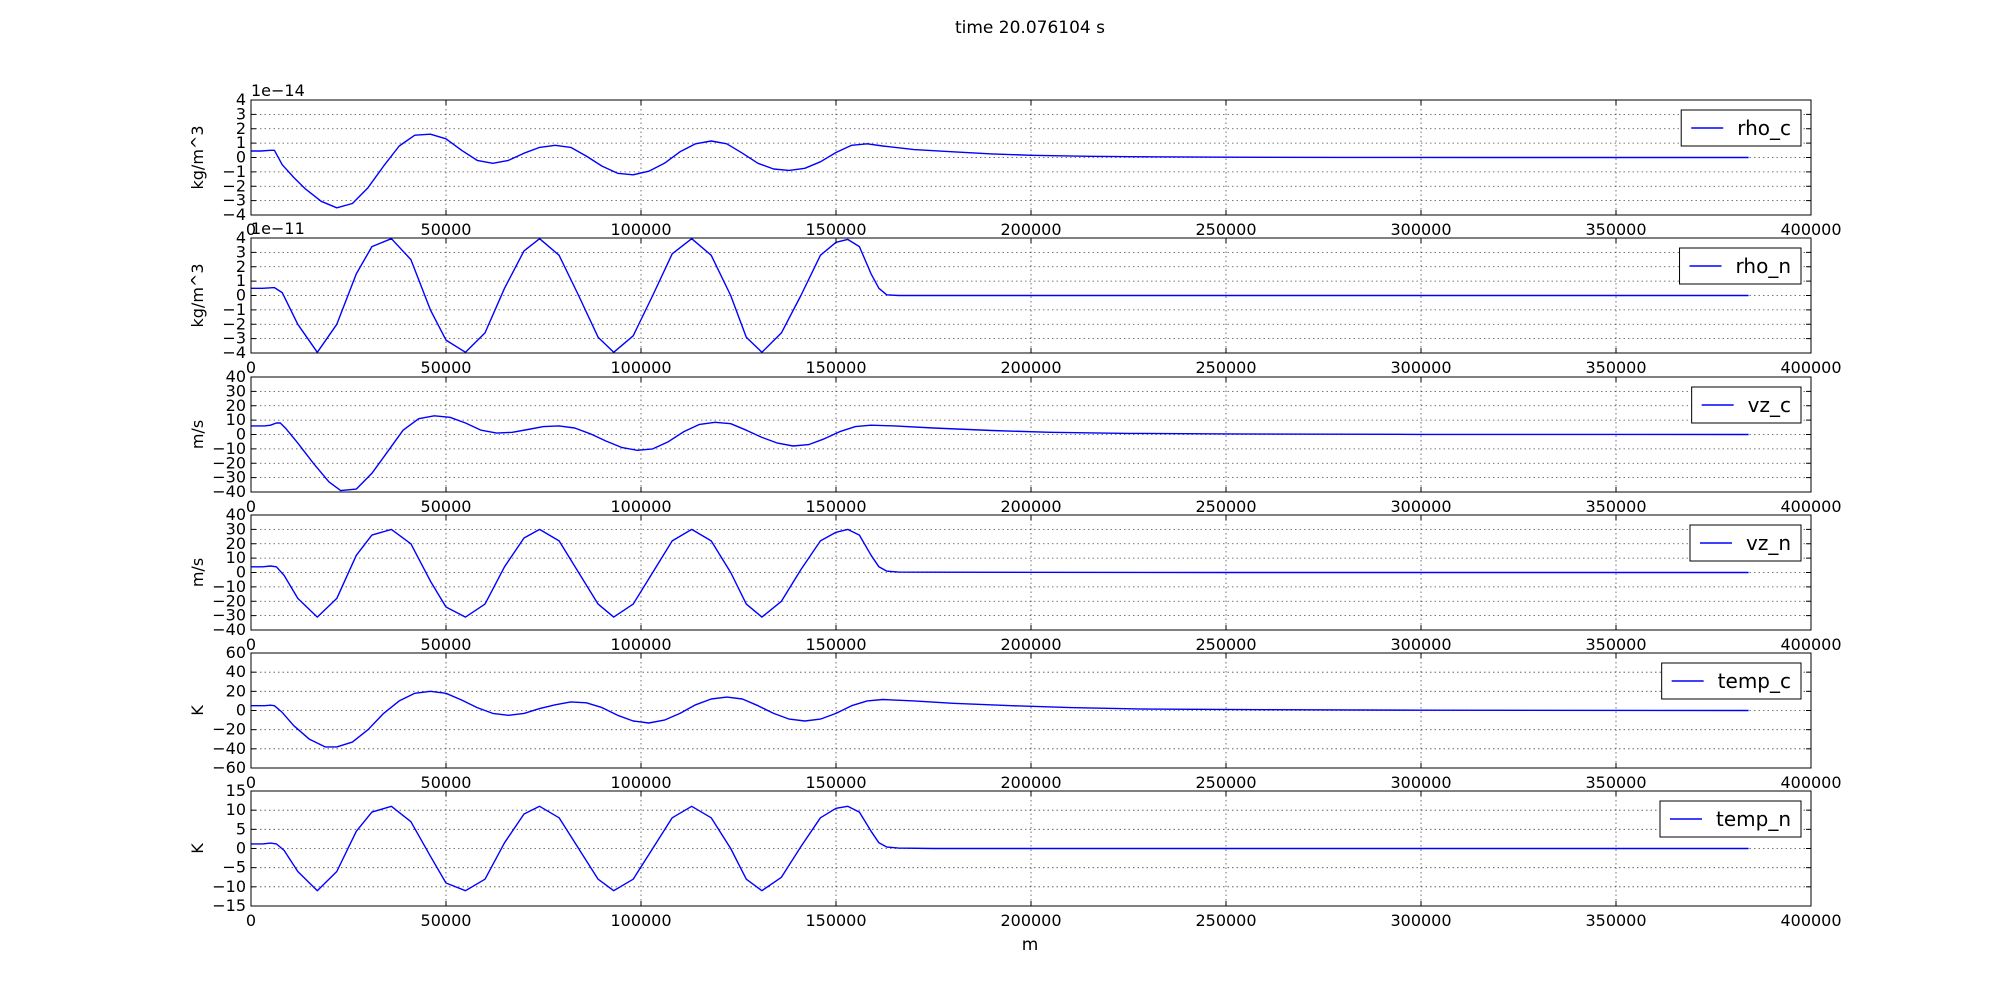  Describe the element at coordinates (236, 390) in the screenshot. I see `y-tick-label: 30` at that location.